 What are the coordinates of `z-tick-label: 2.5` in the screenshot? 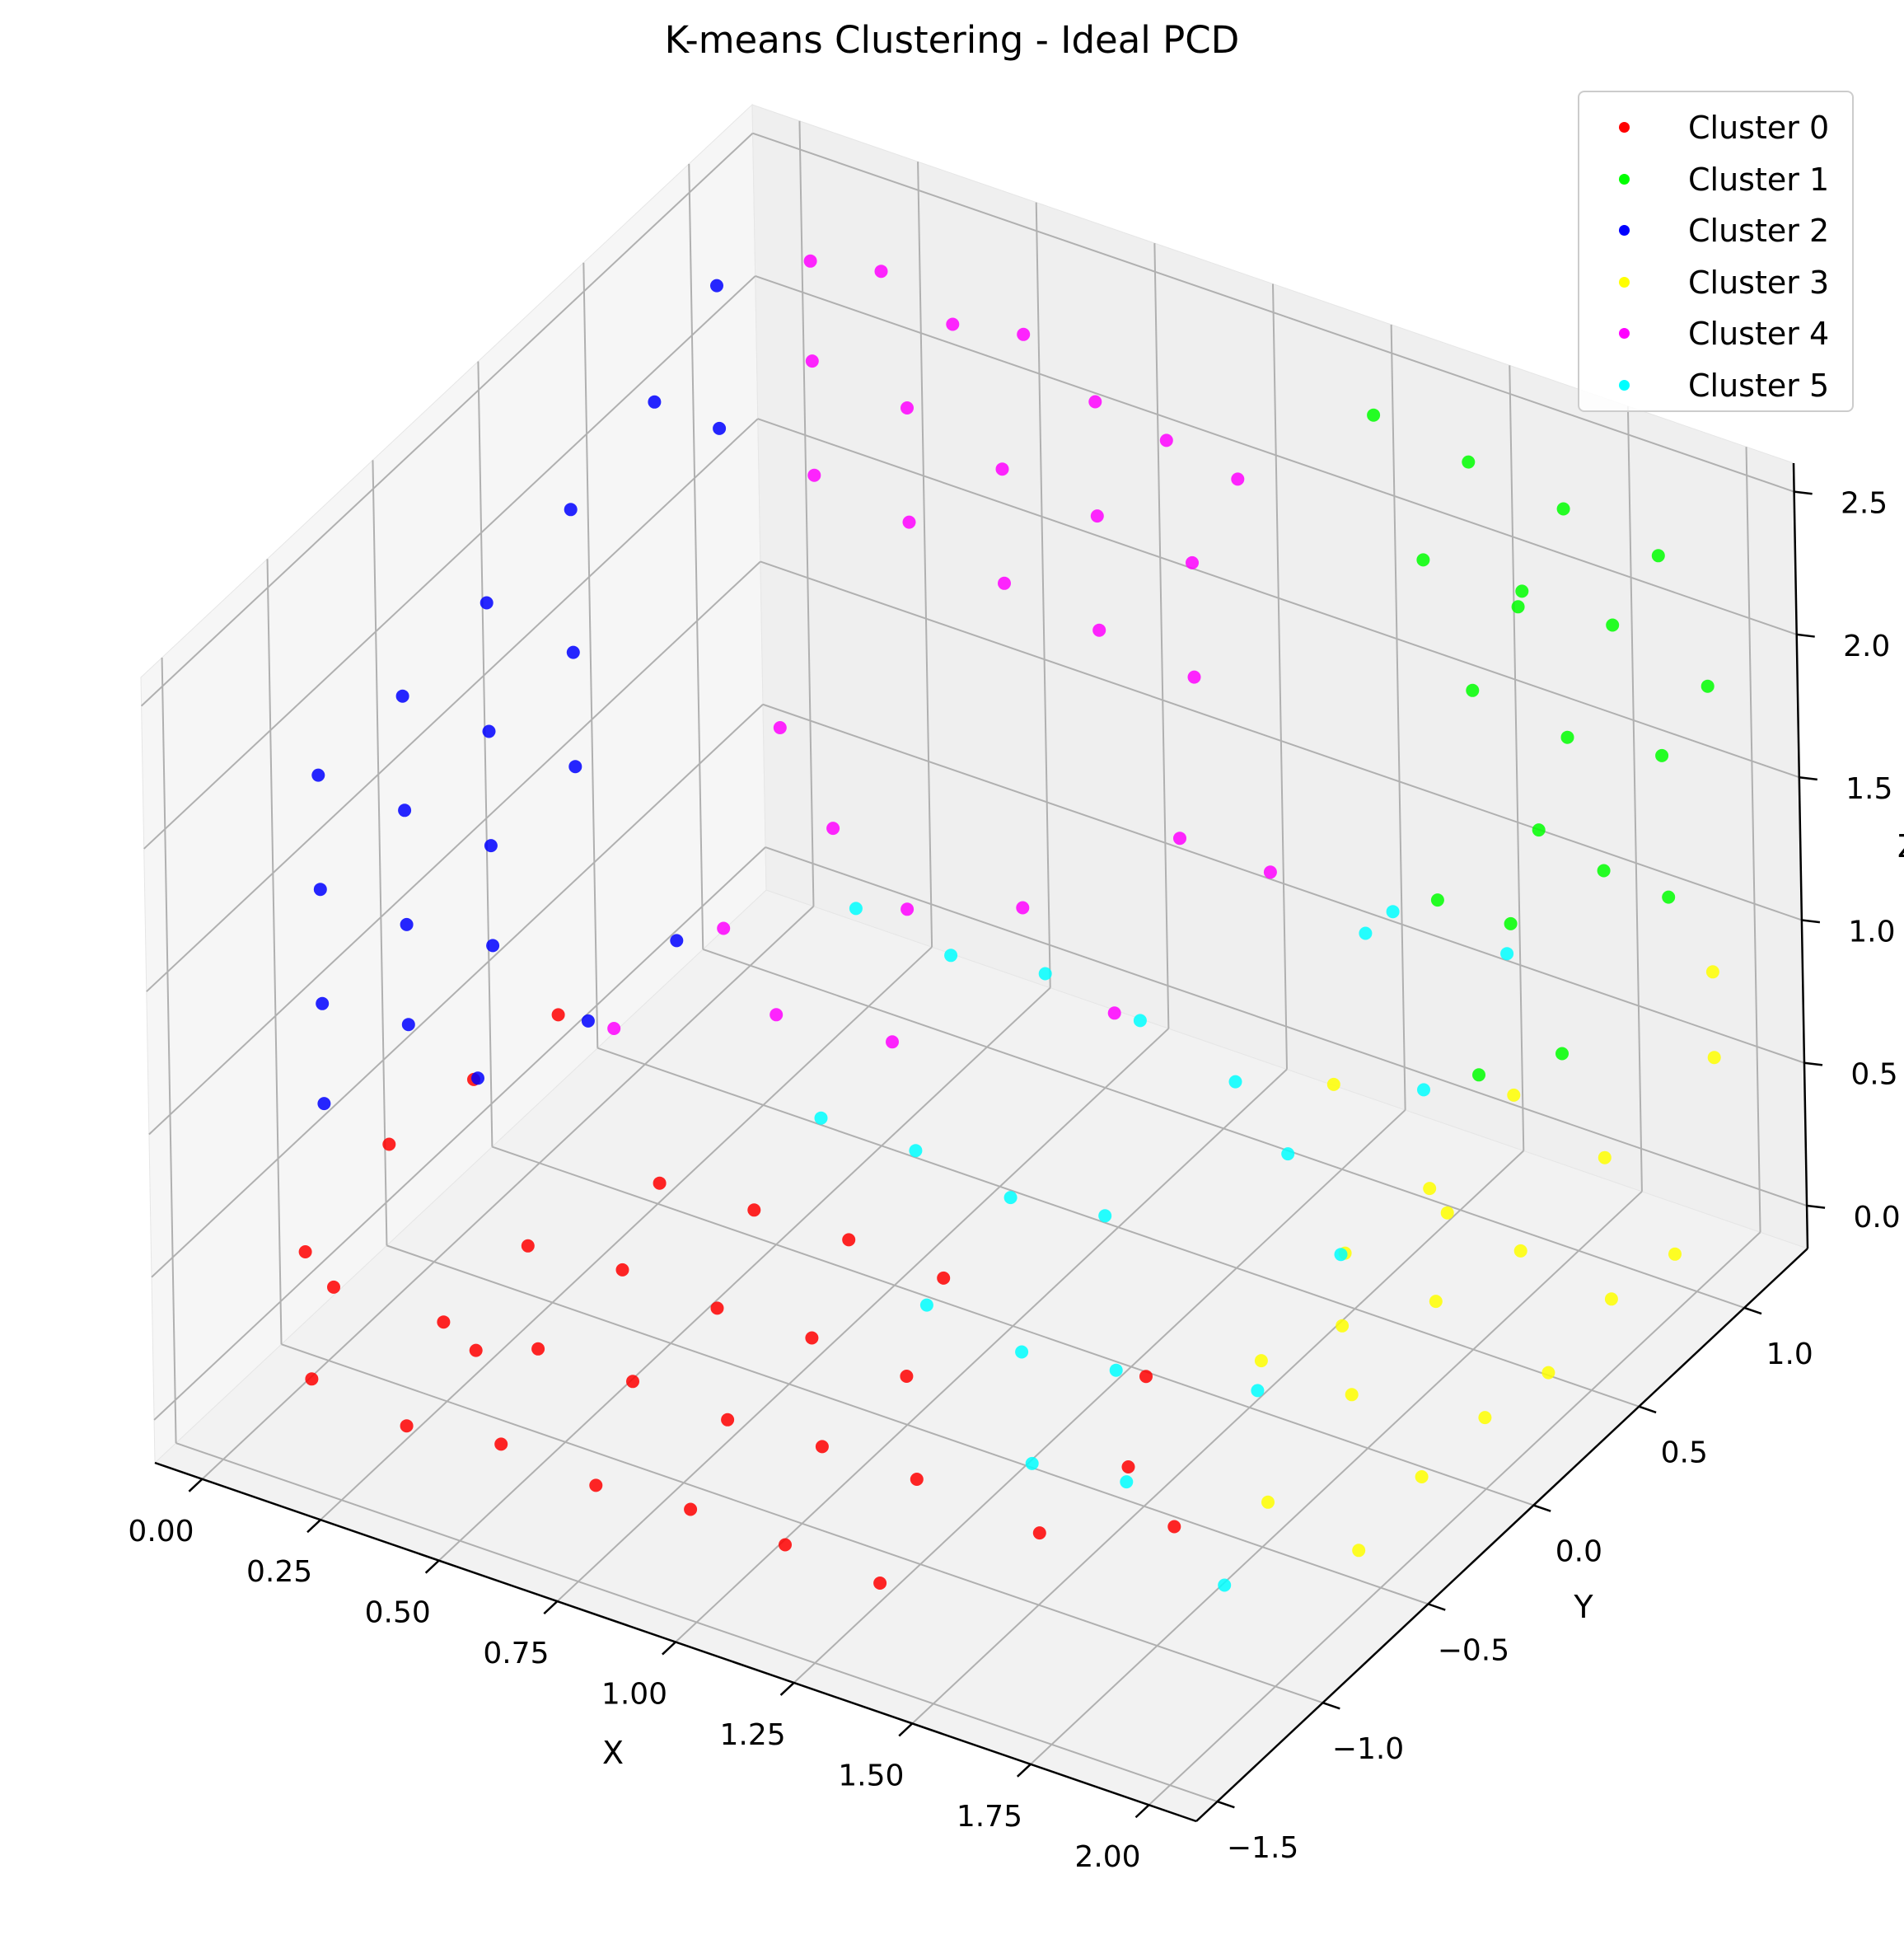 It's located at (1864, 504).